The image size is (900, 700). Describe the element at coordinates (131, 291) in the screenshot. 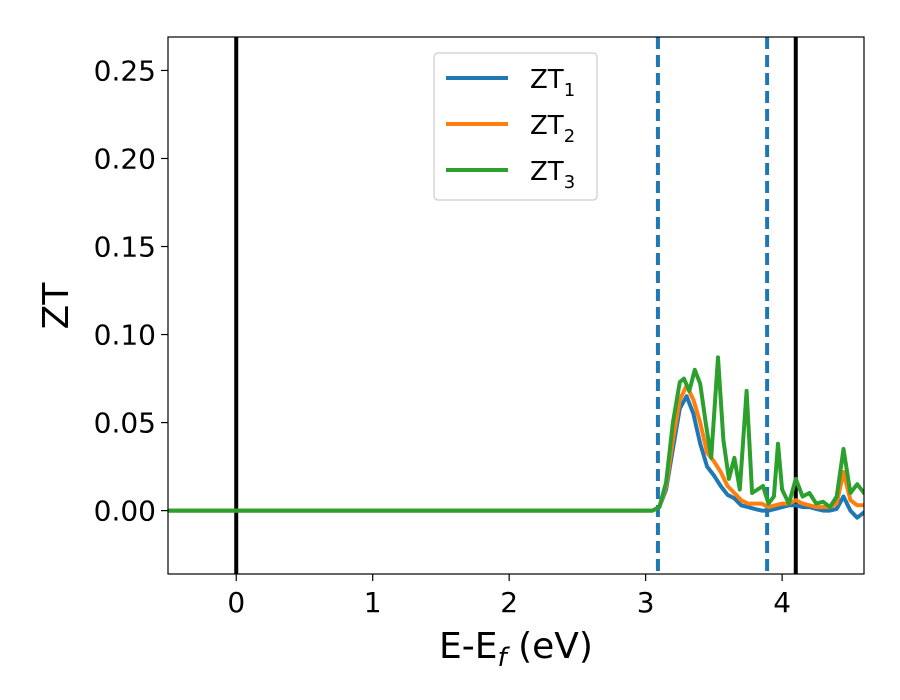

I see `y-axis: 0.00 0.05 0.10 0.15 0.20 0.25` at that location.